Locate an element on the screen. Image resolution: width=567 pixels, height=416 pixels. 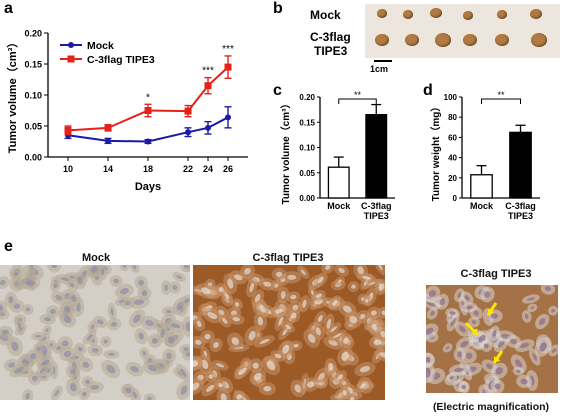
data-point is located at coordinates (188, 132).